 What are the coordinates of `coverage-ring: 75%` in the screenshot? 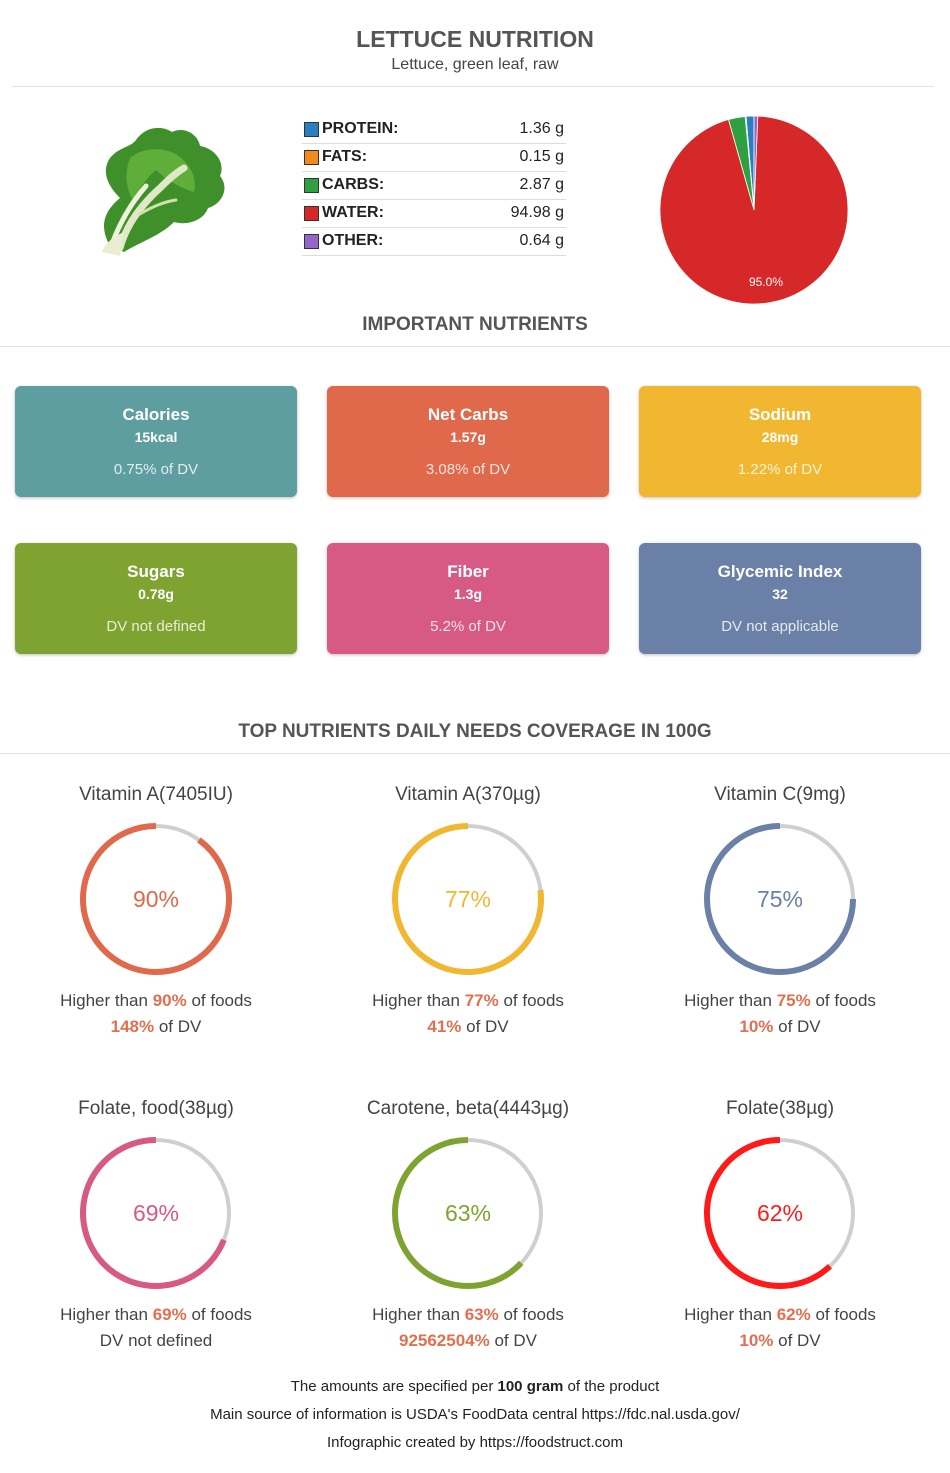 It's located at (780, 899).